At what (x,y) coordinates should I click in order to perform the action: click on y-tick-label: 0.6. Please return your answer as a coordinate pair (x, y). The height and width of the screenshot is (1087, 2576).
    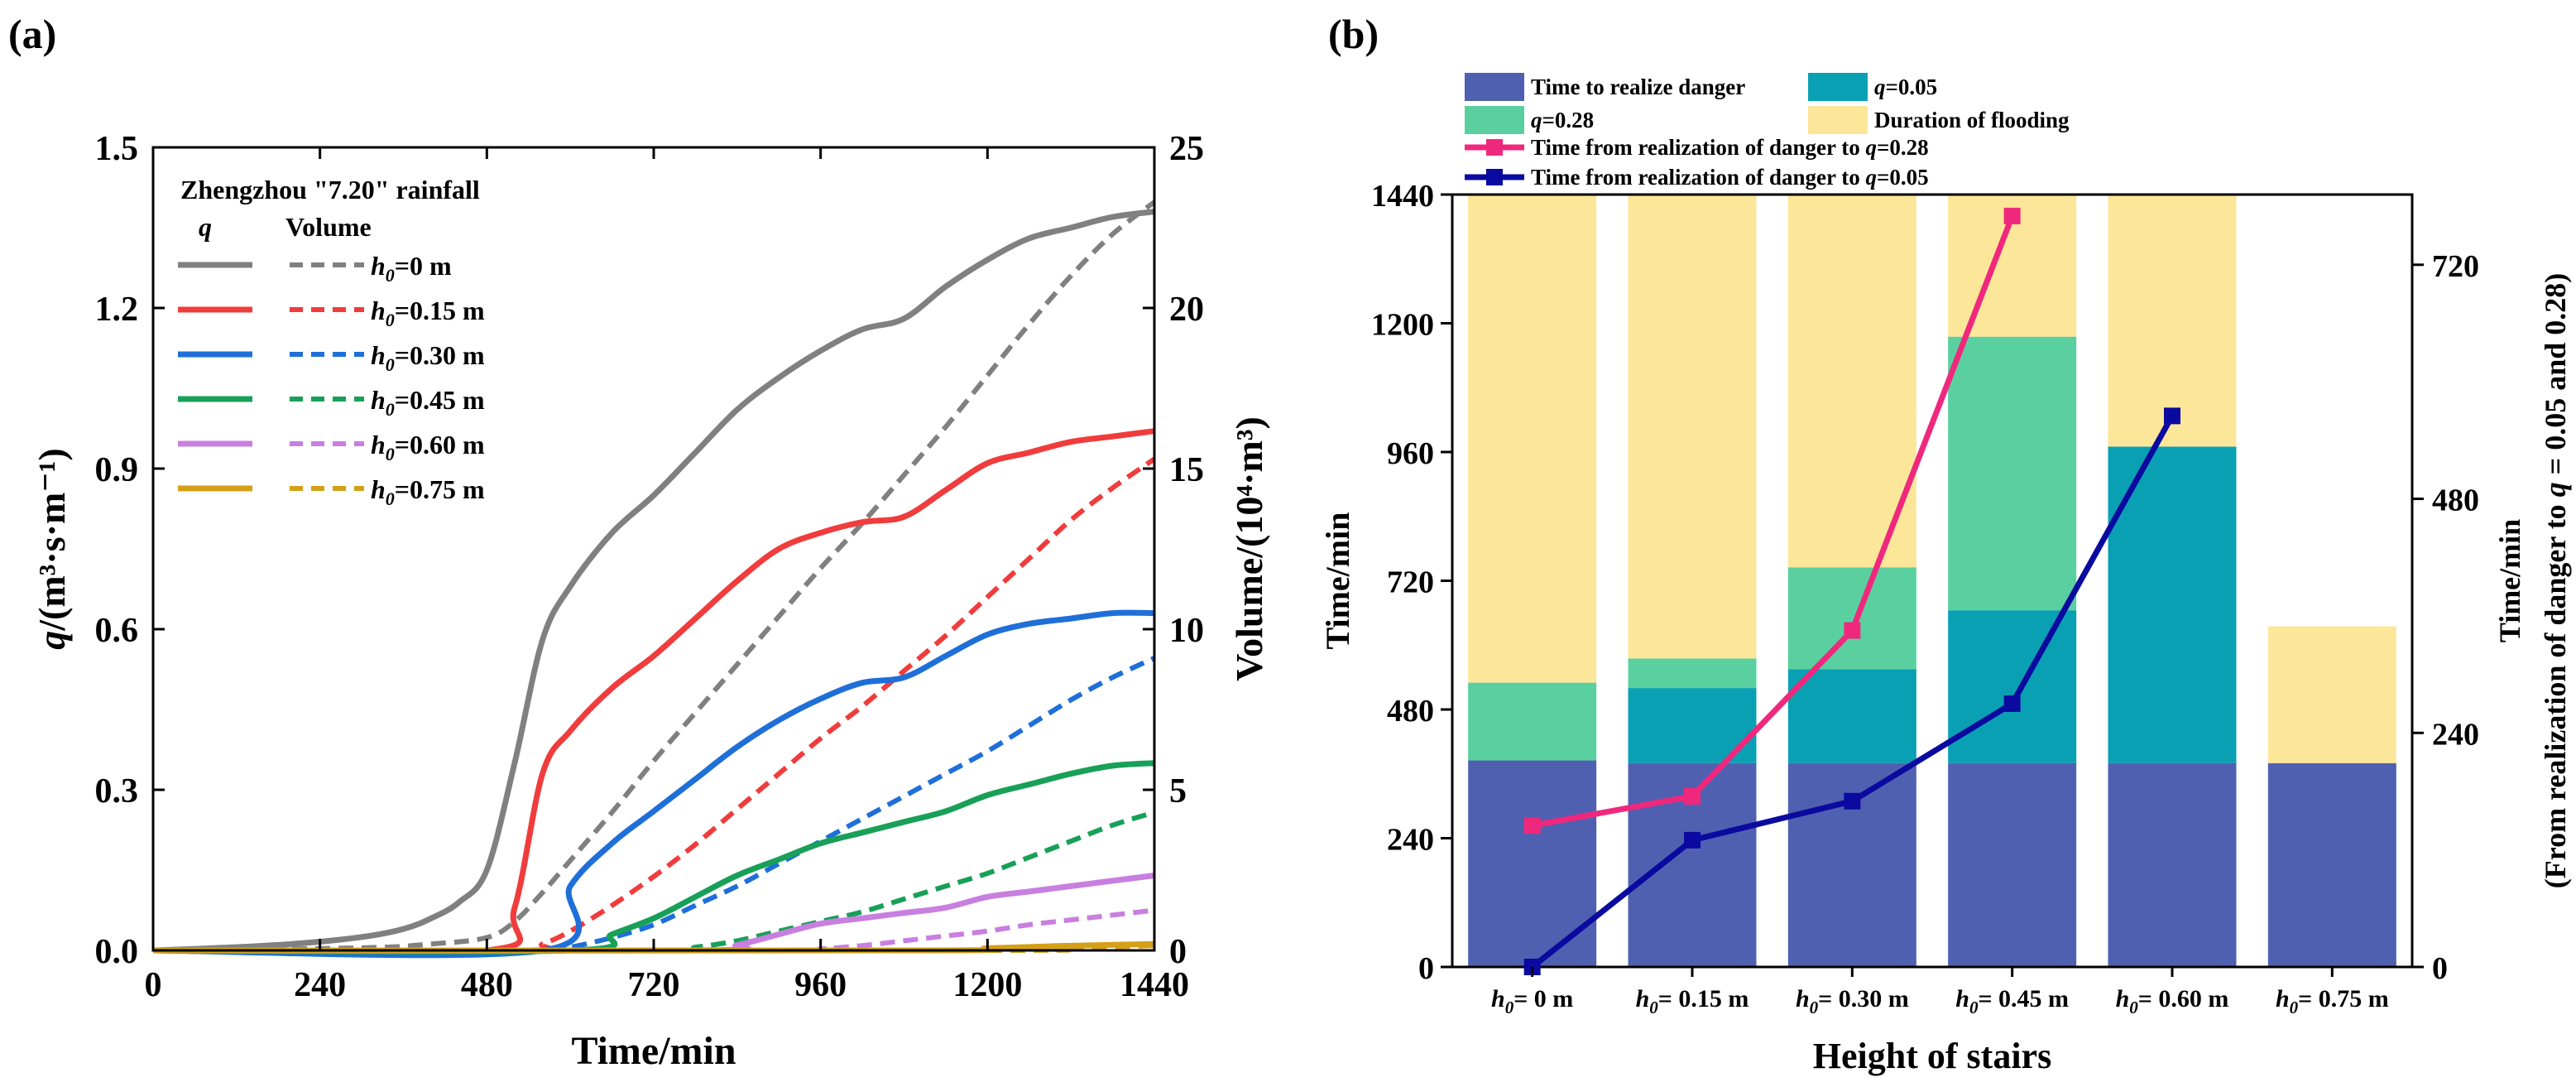
    Looking at the image, I should click on (117, 631).